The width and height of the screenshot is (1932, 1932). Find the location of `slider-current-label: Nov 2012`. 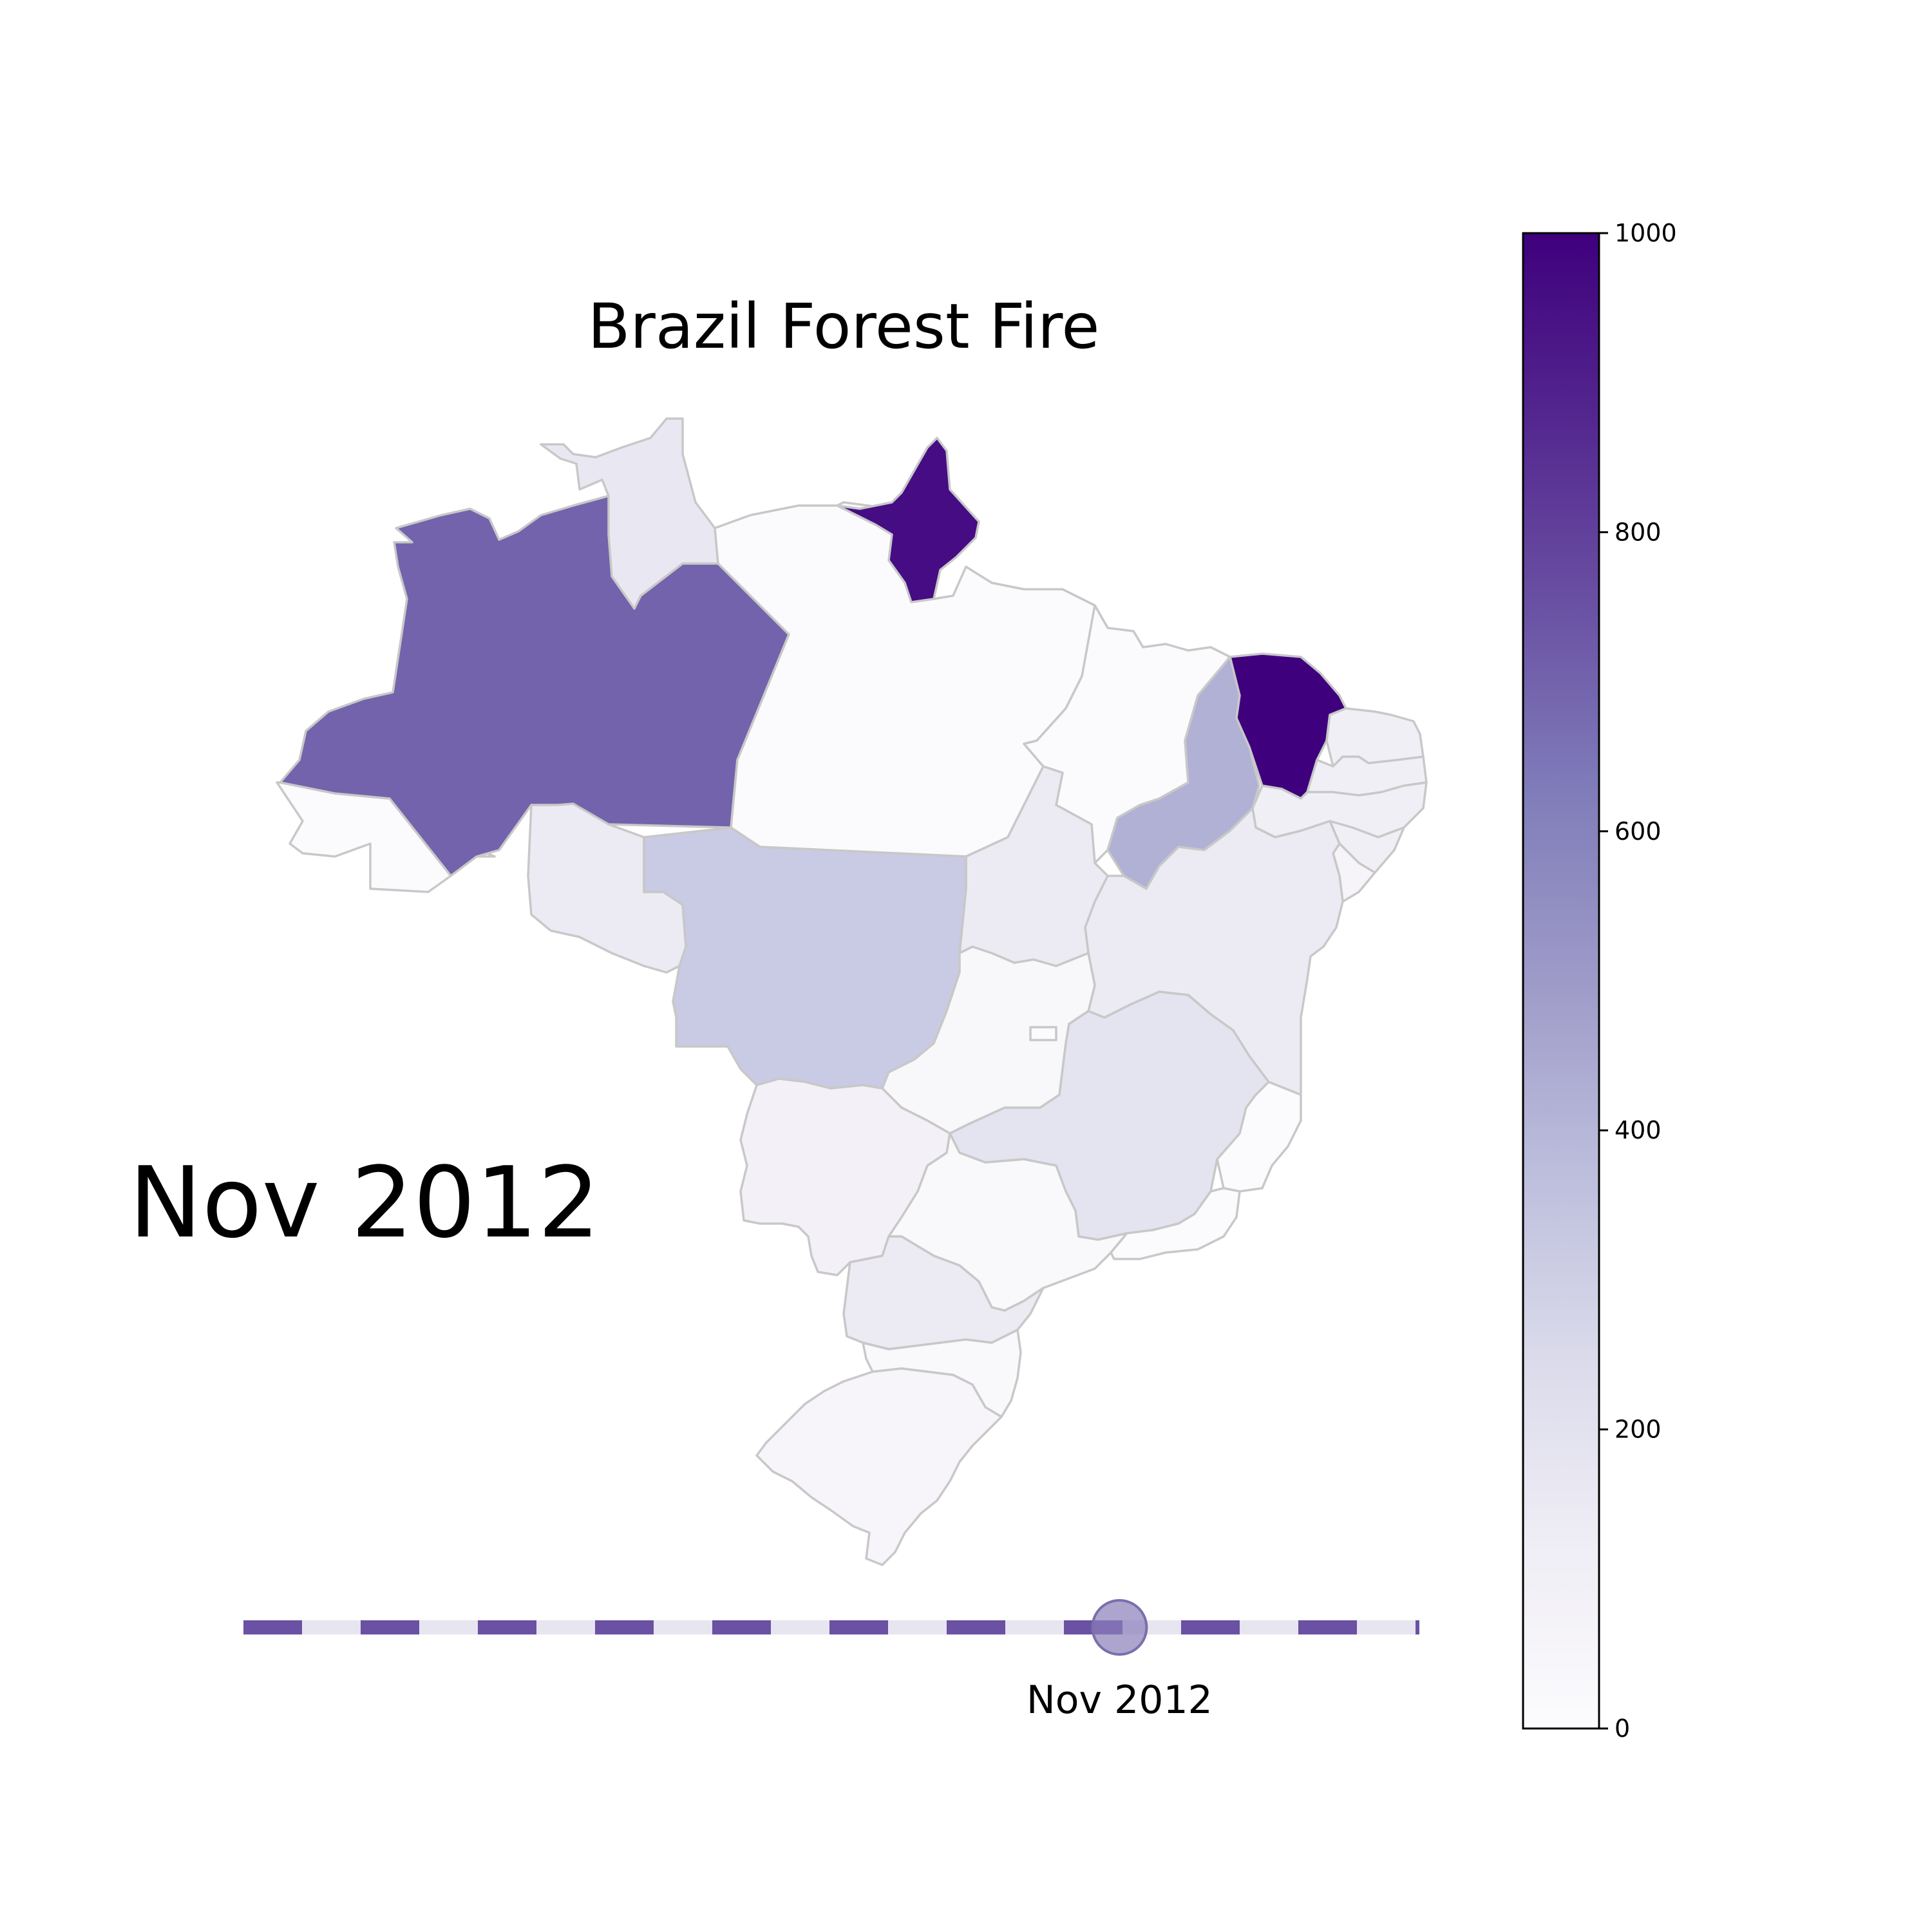

slider-current-label: Nov 2012 is located at coordinates (1120, 1700).